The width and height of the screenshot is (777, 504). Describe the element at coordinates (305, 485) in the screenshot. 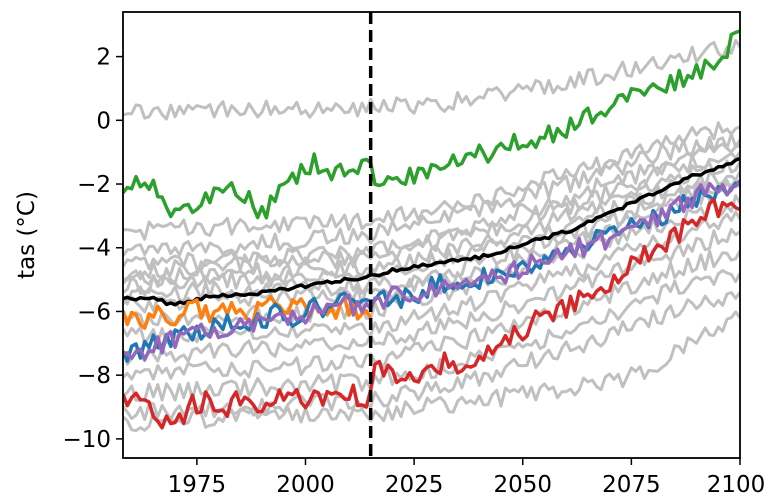

I see `x-tick-label: 2000` at that location.